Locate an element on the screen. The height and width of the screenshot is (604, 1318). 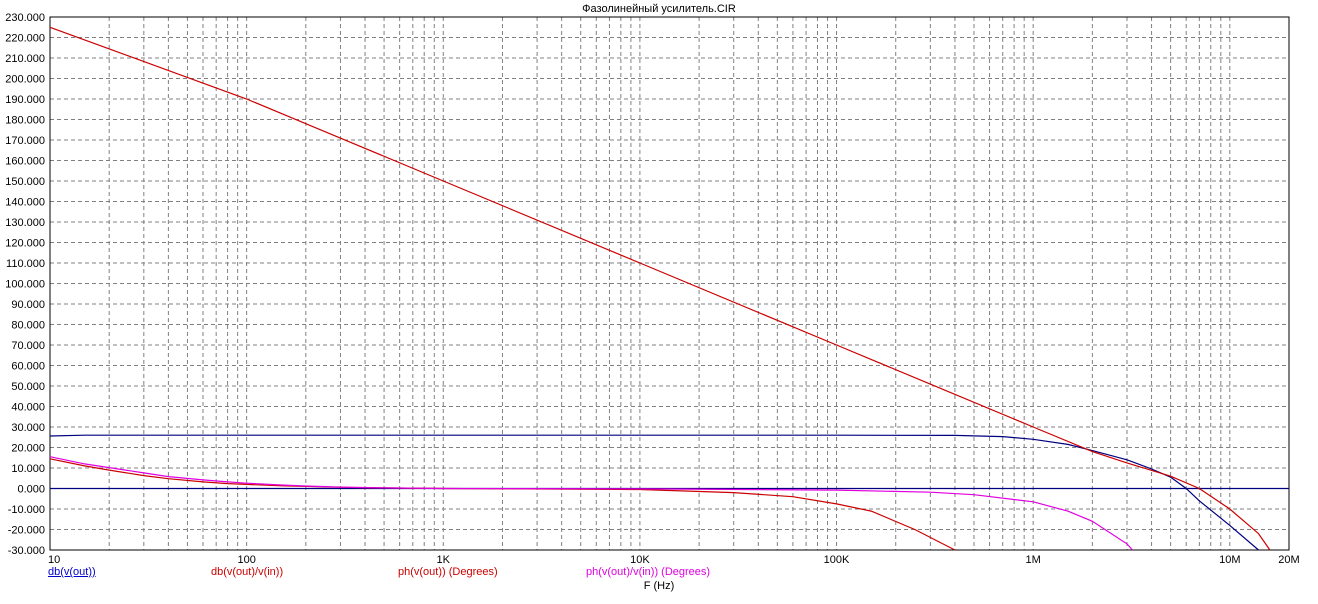
x-axis-label: F (Hz) is located at coordinates (659, 586).